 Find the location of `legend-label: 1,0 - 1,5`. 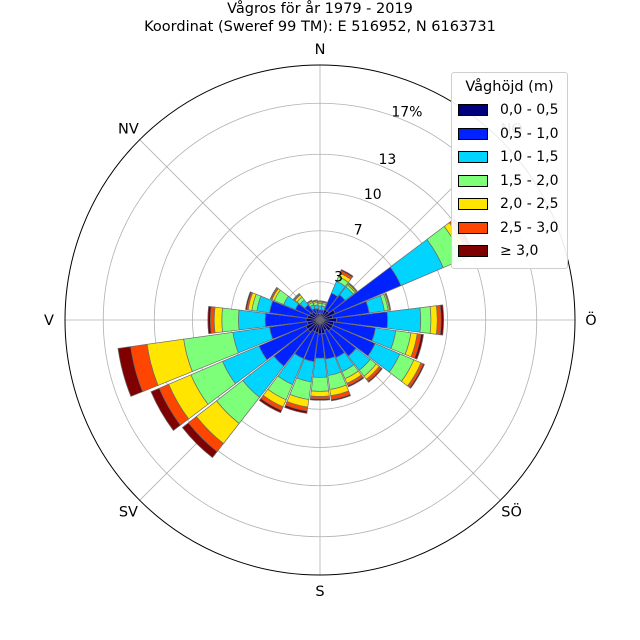

legend-label: 1,0 - 1,5 is located at coordinates (529, 157).